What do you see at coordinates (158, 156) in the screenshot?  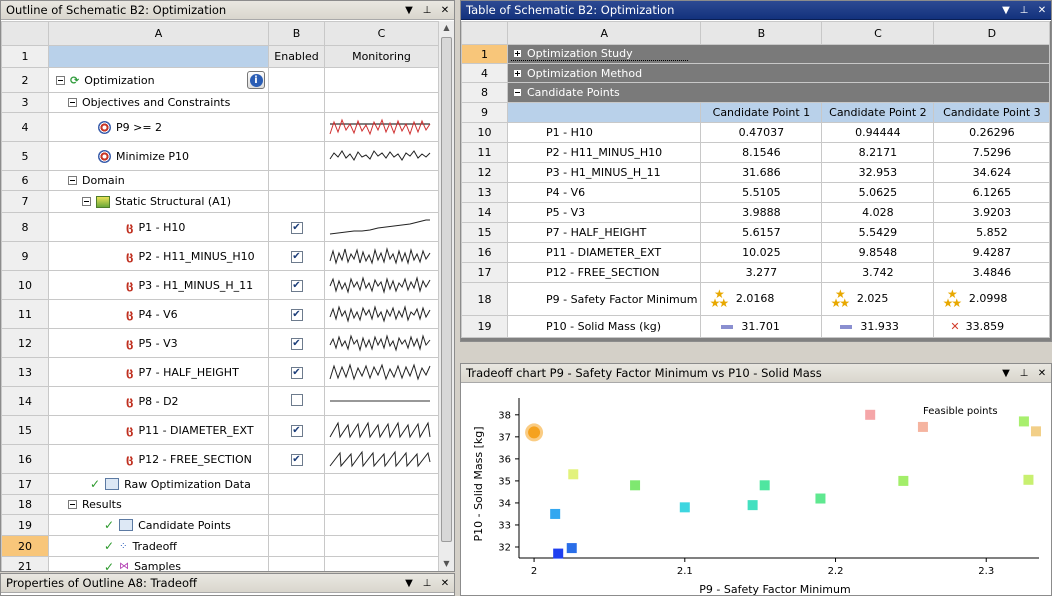 I see `tree-item-minimize-p10: Minimize P10` at bounding box center [158, 156].